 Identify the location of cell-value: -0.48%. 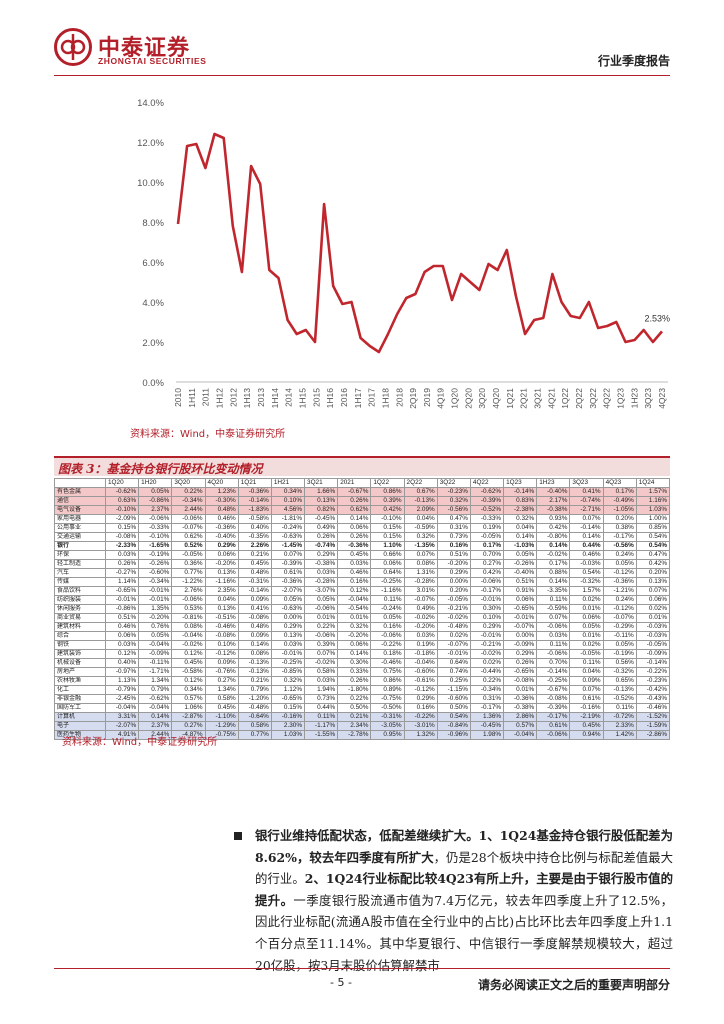
(254, 708).